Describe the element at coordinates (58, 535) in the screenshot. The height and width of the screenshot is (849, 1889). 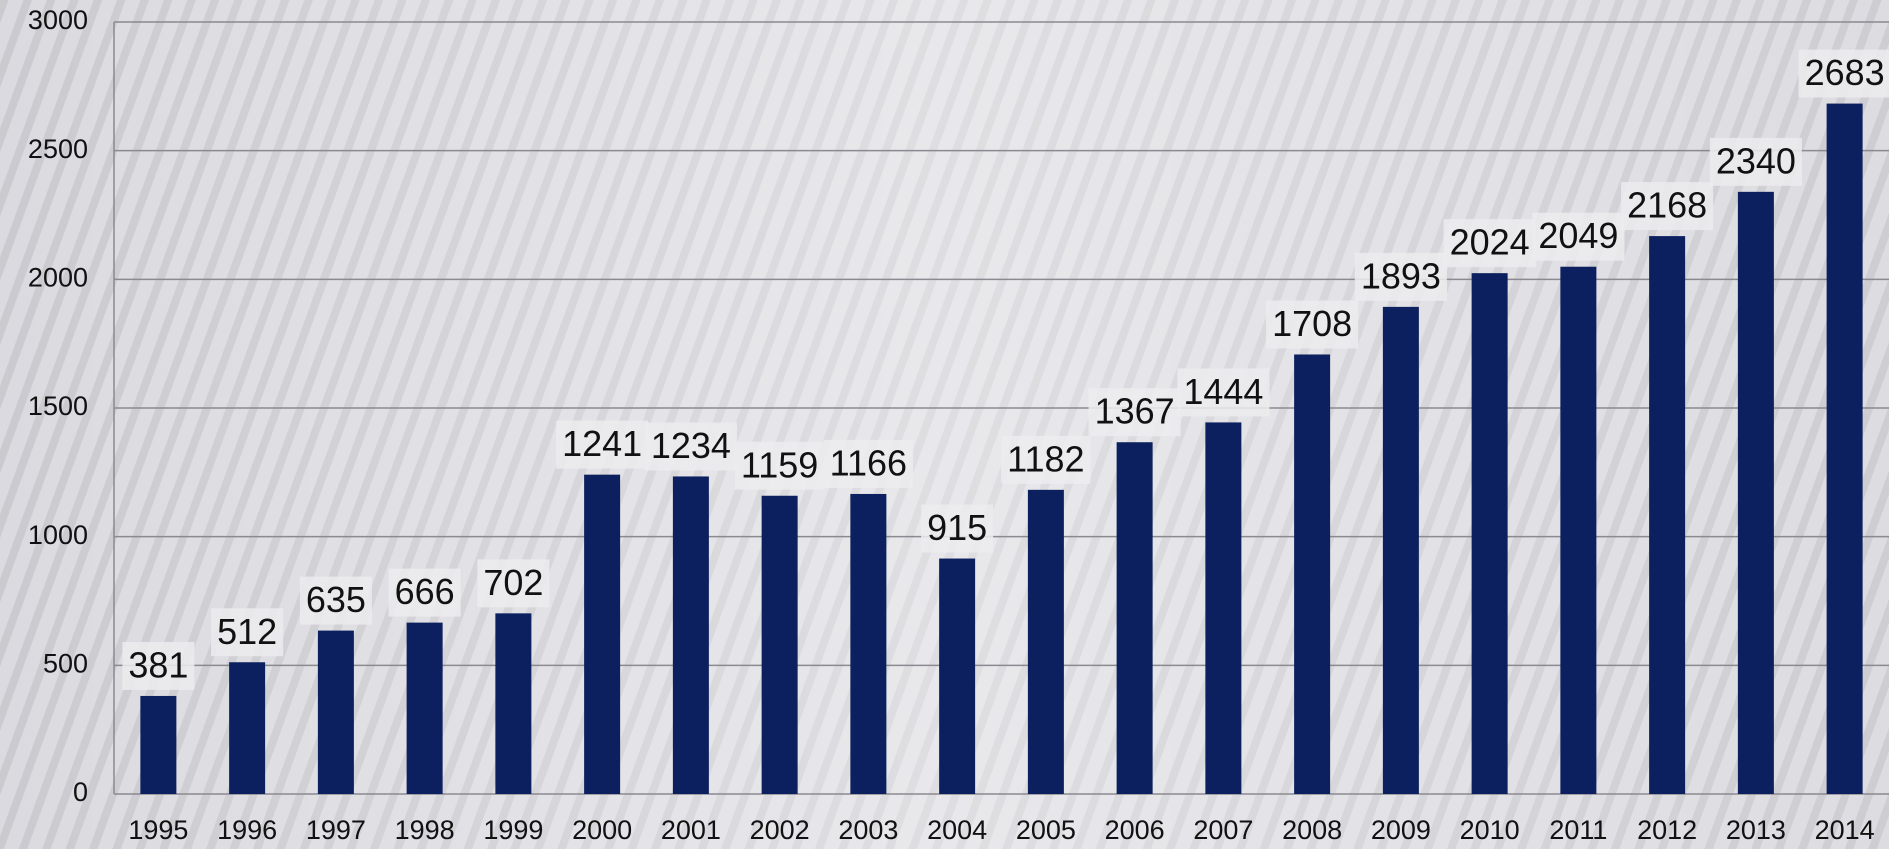
I see `y-tick-label: 1000` at that location.